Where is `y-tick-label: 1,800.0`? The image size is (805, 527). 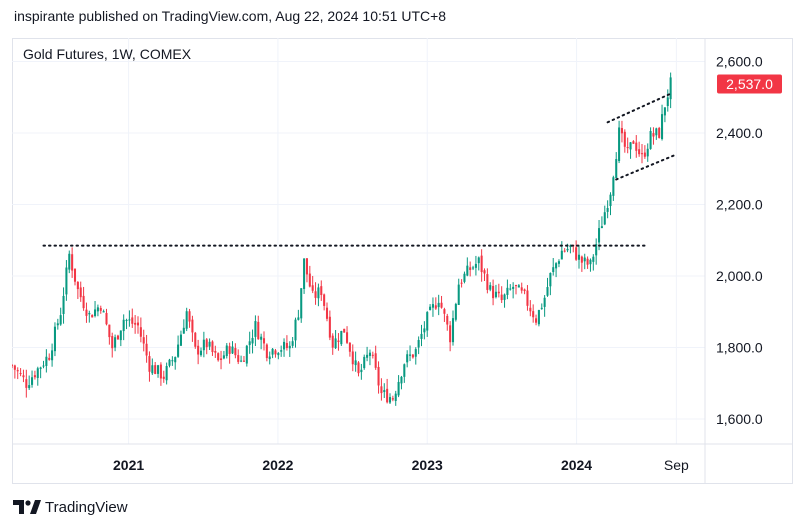 y-tick-label: 1,800.0 is located at coordinates (739, 348).